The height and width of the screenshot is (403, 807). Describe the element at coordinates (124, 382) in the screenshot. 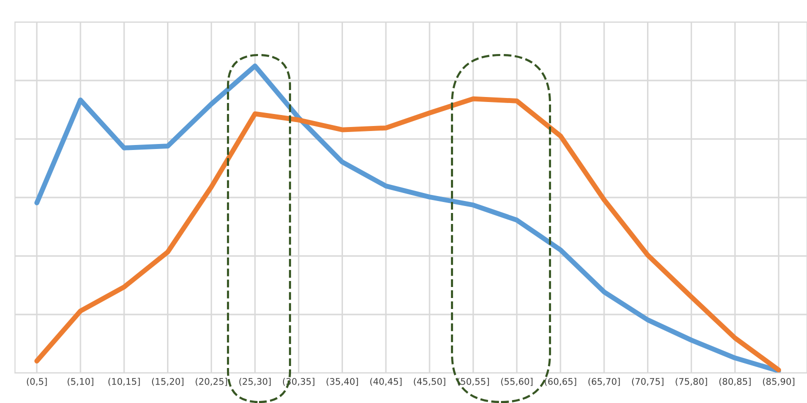

I see `x-tick-label: (10,15]` at that location.